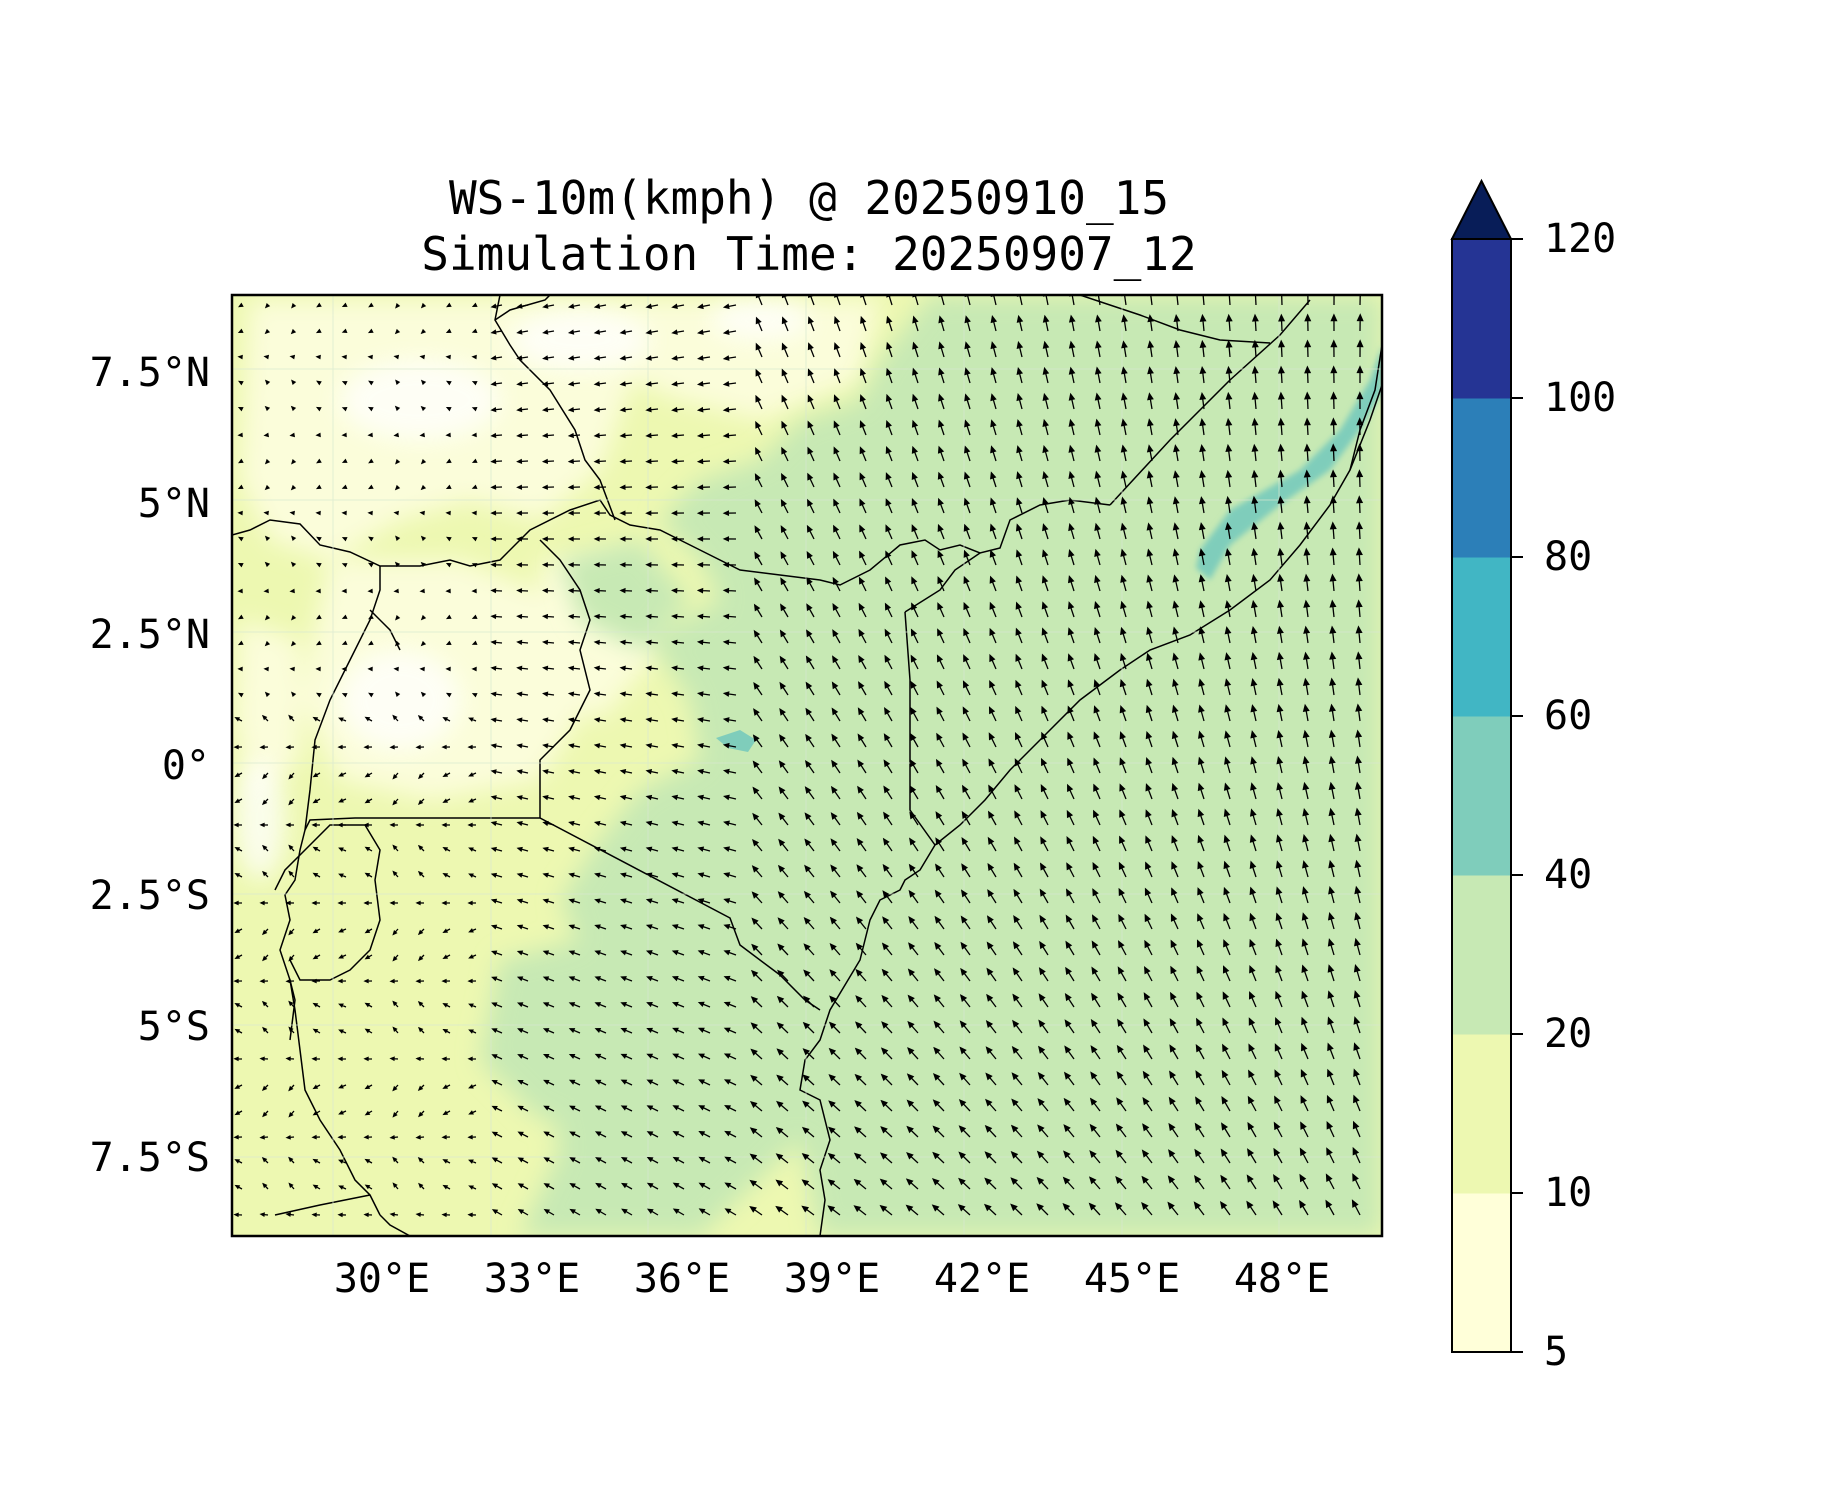 The width and height of the screenshot is (1833, 1500). Describe the element at coordinates (173, 504) in the screenshot. I see `y-tick-label: 5°N` at that location.